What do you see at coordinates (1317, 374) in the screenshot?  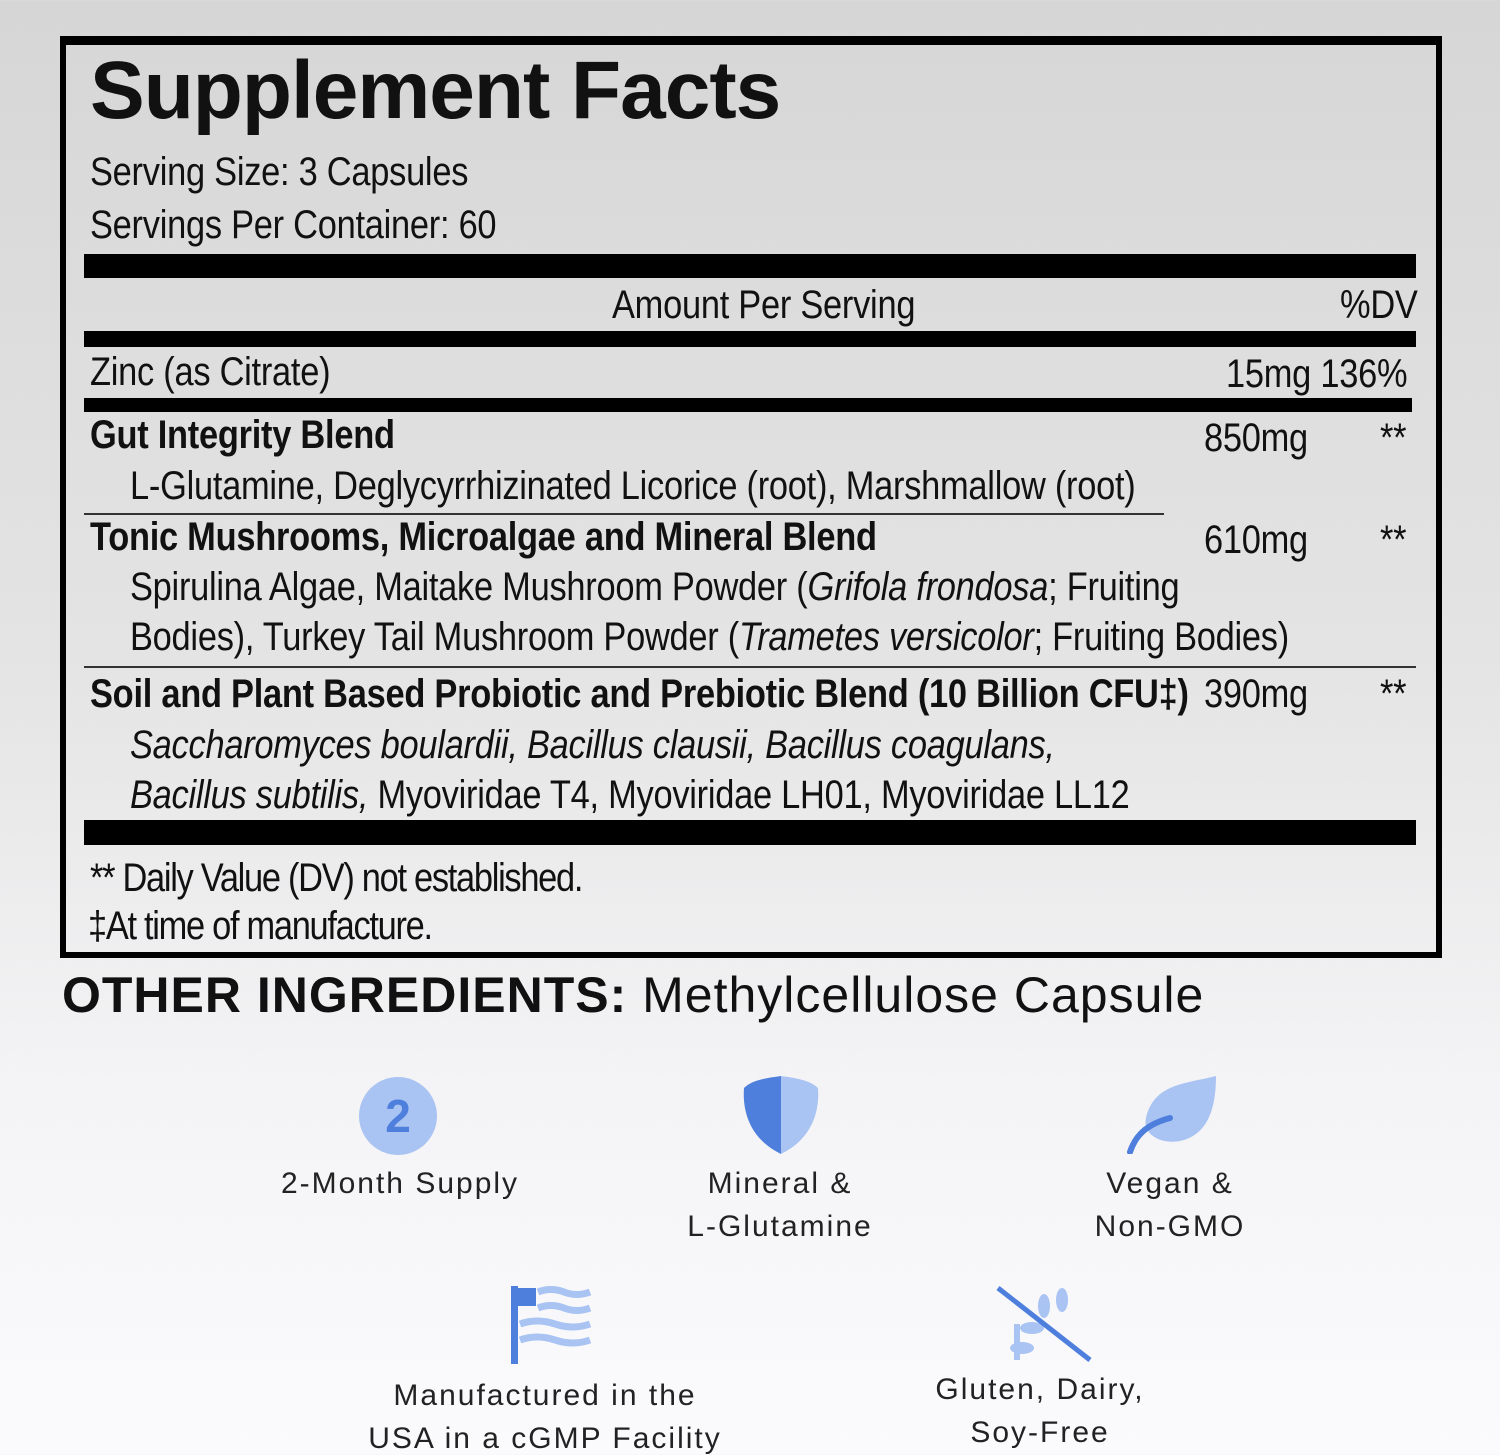 I see `zinc-amount: 15mg 136%` at bounding box center [1317, 374].